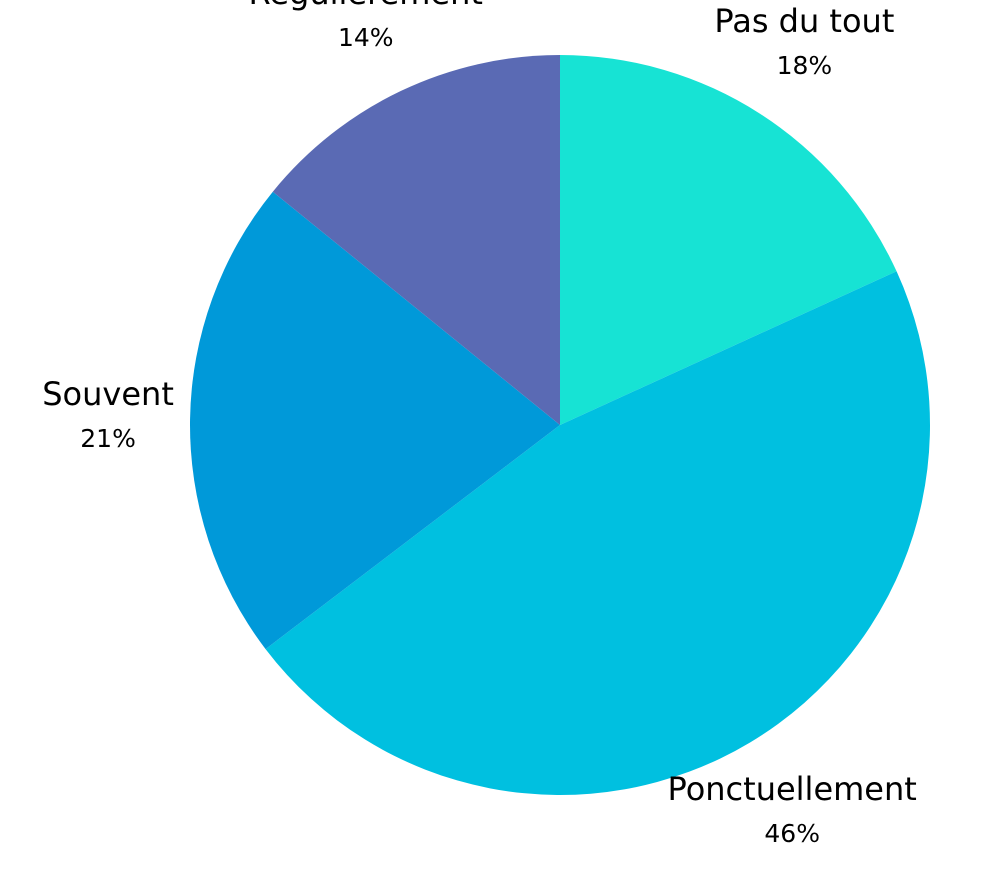 This screenshot has width=993, height=887. Describe the element at coordinates (792, 789) in the screenshot. I see `slice-label: Ponctuellement` at that location.